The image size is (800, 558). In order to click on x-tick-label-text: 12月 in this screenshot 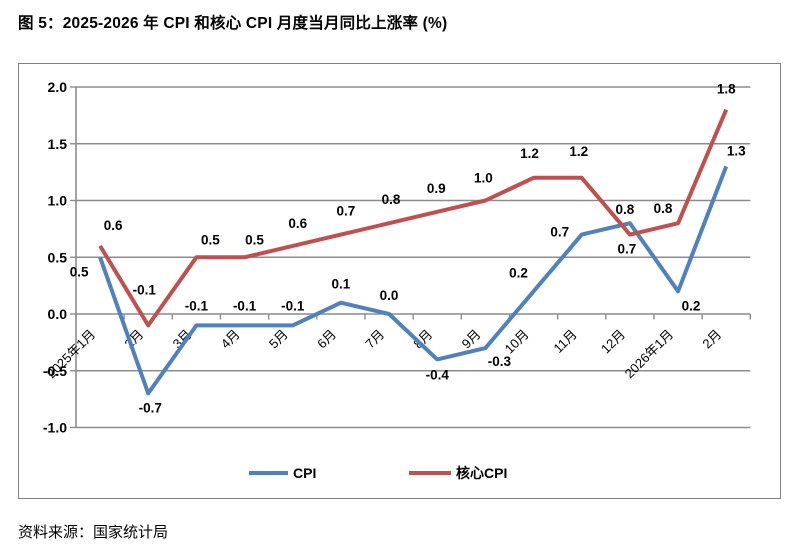, I will do `click(613, 342)`.